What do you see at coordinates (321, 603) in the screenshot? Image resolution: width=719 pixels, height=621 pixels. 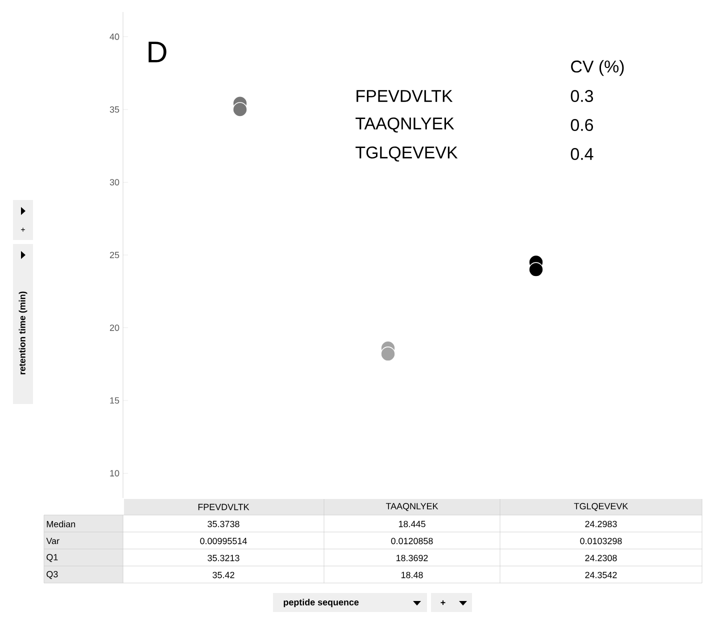 I see `text: peptide sequence` at bounding box center [321, 603].